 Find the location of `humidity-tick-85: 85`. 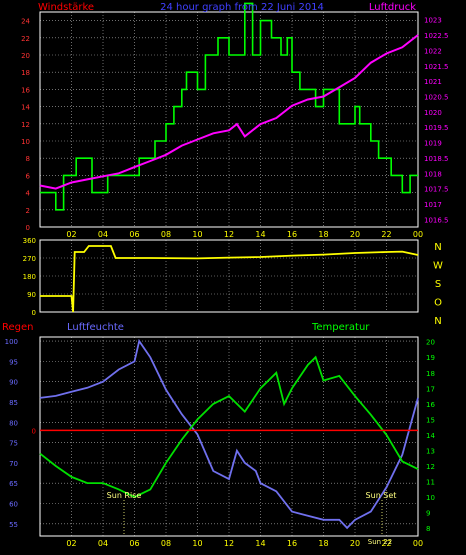

humidity-tick-85: 85 is located at coordinates (13, 403).